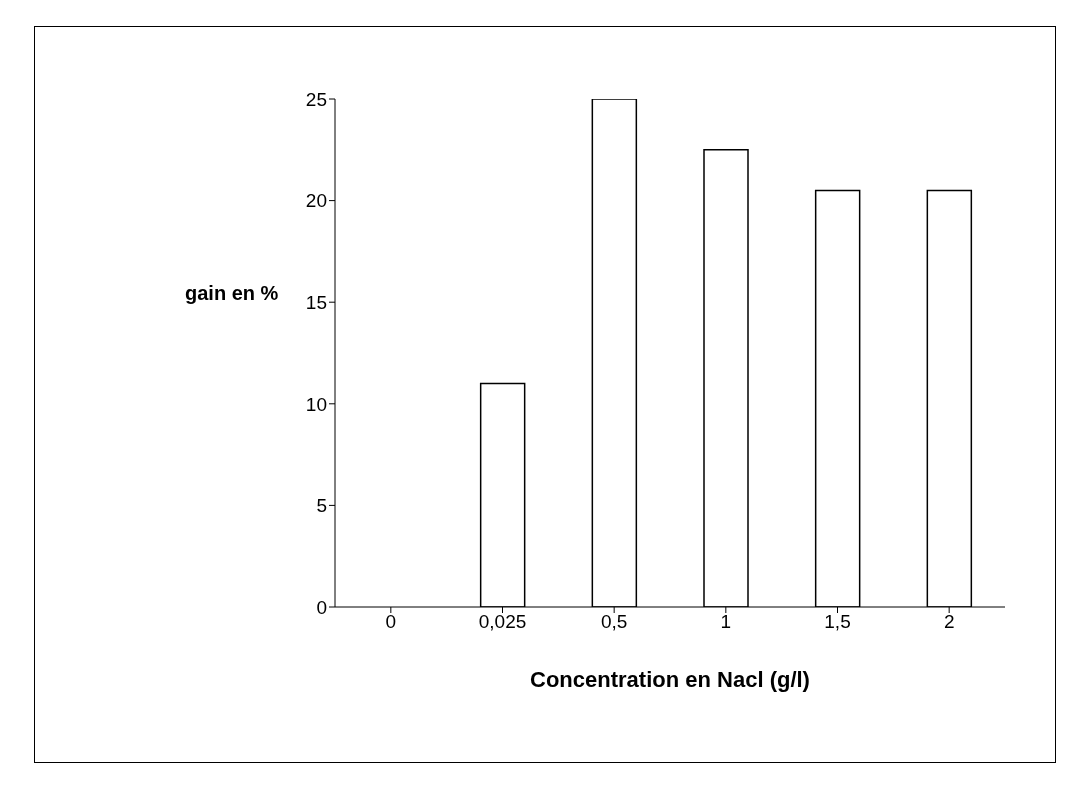 The width and height of the screenshot is (1075, 785). What do you see at coordinates (614, 622) in the screenshot?
I see `x-tick-label: 0,5` at bounding box center [614, 622].